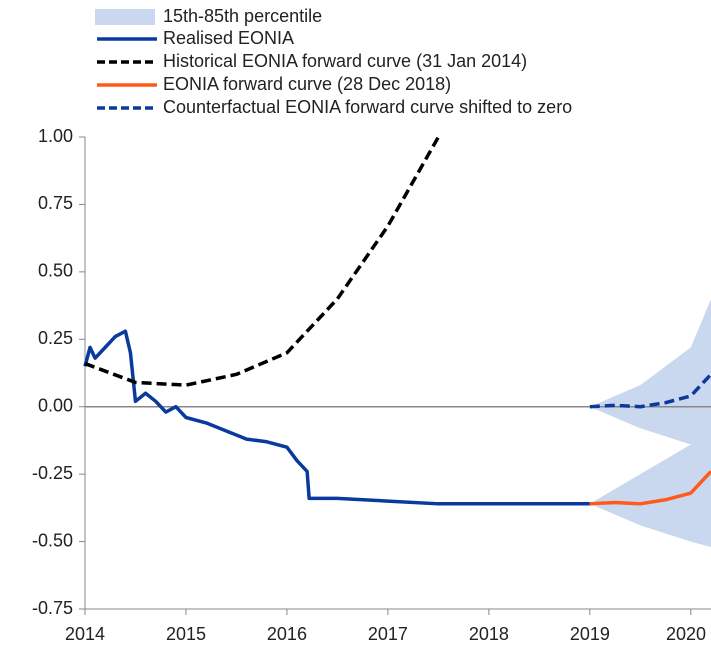  I want to click on y-tick-label: -0.50, so click(52, 540).